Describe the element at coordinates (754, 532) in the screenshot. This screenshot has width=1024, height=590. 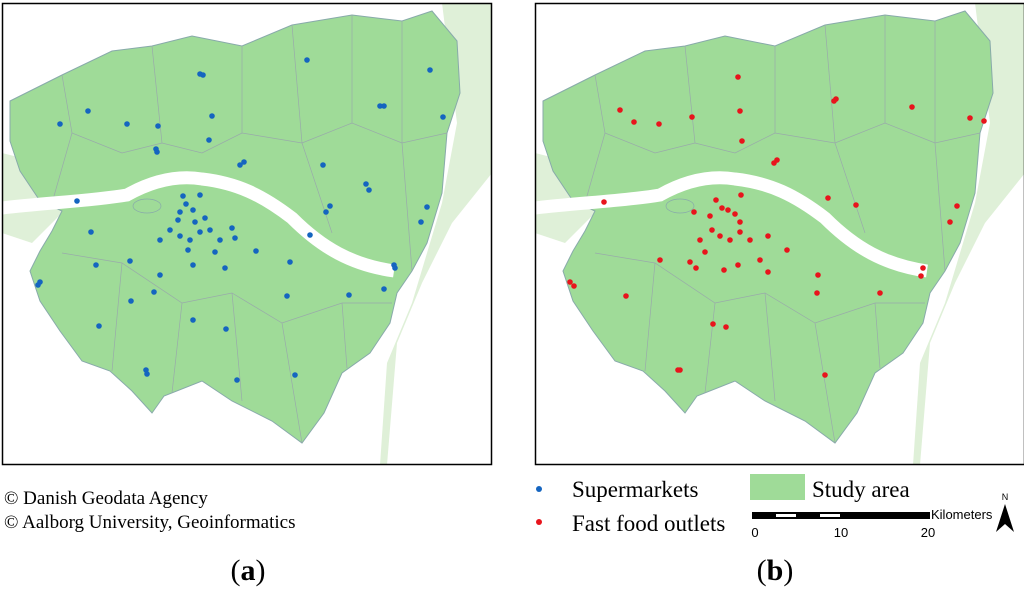
I see `scale-label: 0` at that location.